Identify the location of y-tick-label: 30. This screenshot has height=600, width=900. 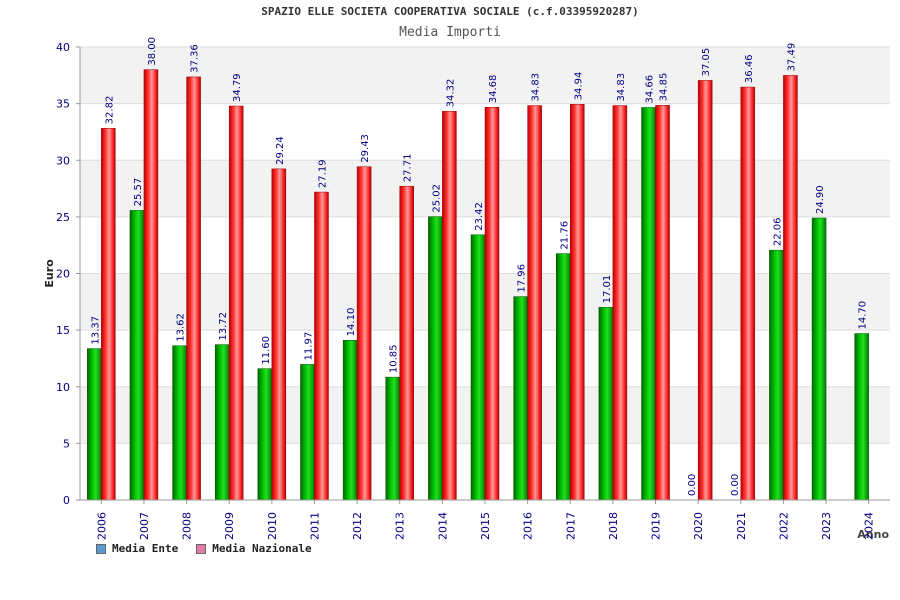
(63, 160).